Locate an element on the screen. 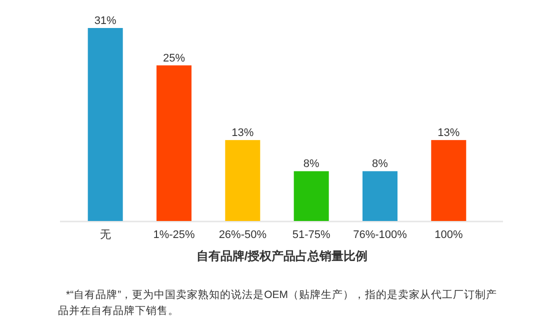 This screenshot has height=327, width=550. x-axis-title: 自有品牌/授权产品占总销量比例 is located at coordinates (282, 256).